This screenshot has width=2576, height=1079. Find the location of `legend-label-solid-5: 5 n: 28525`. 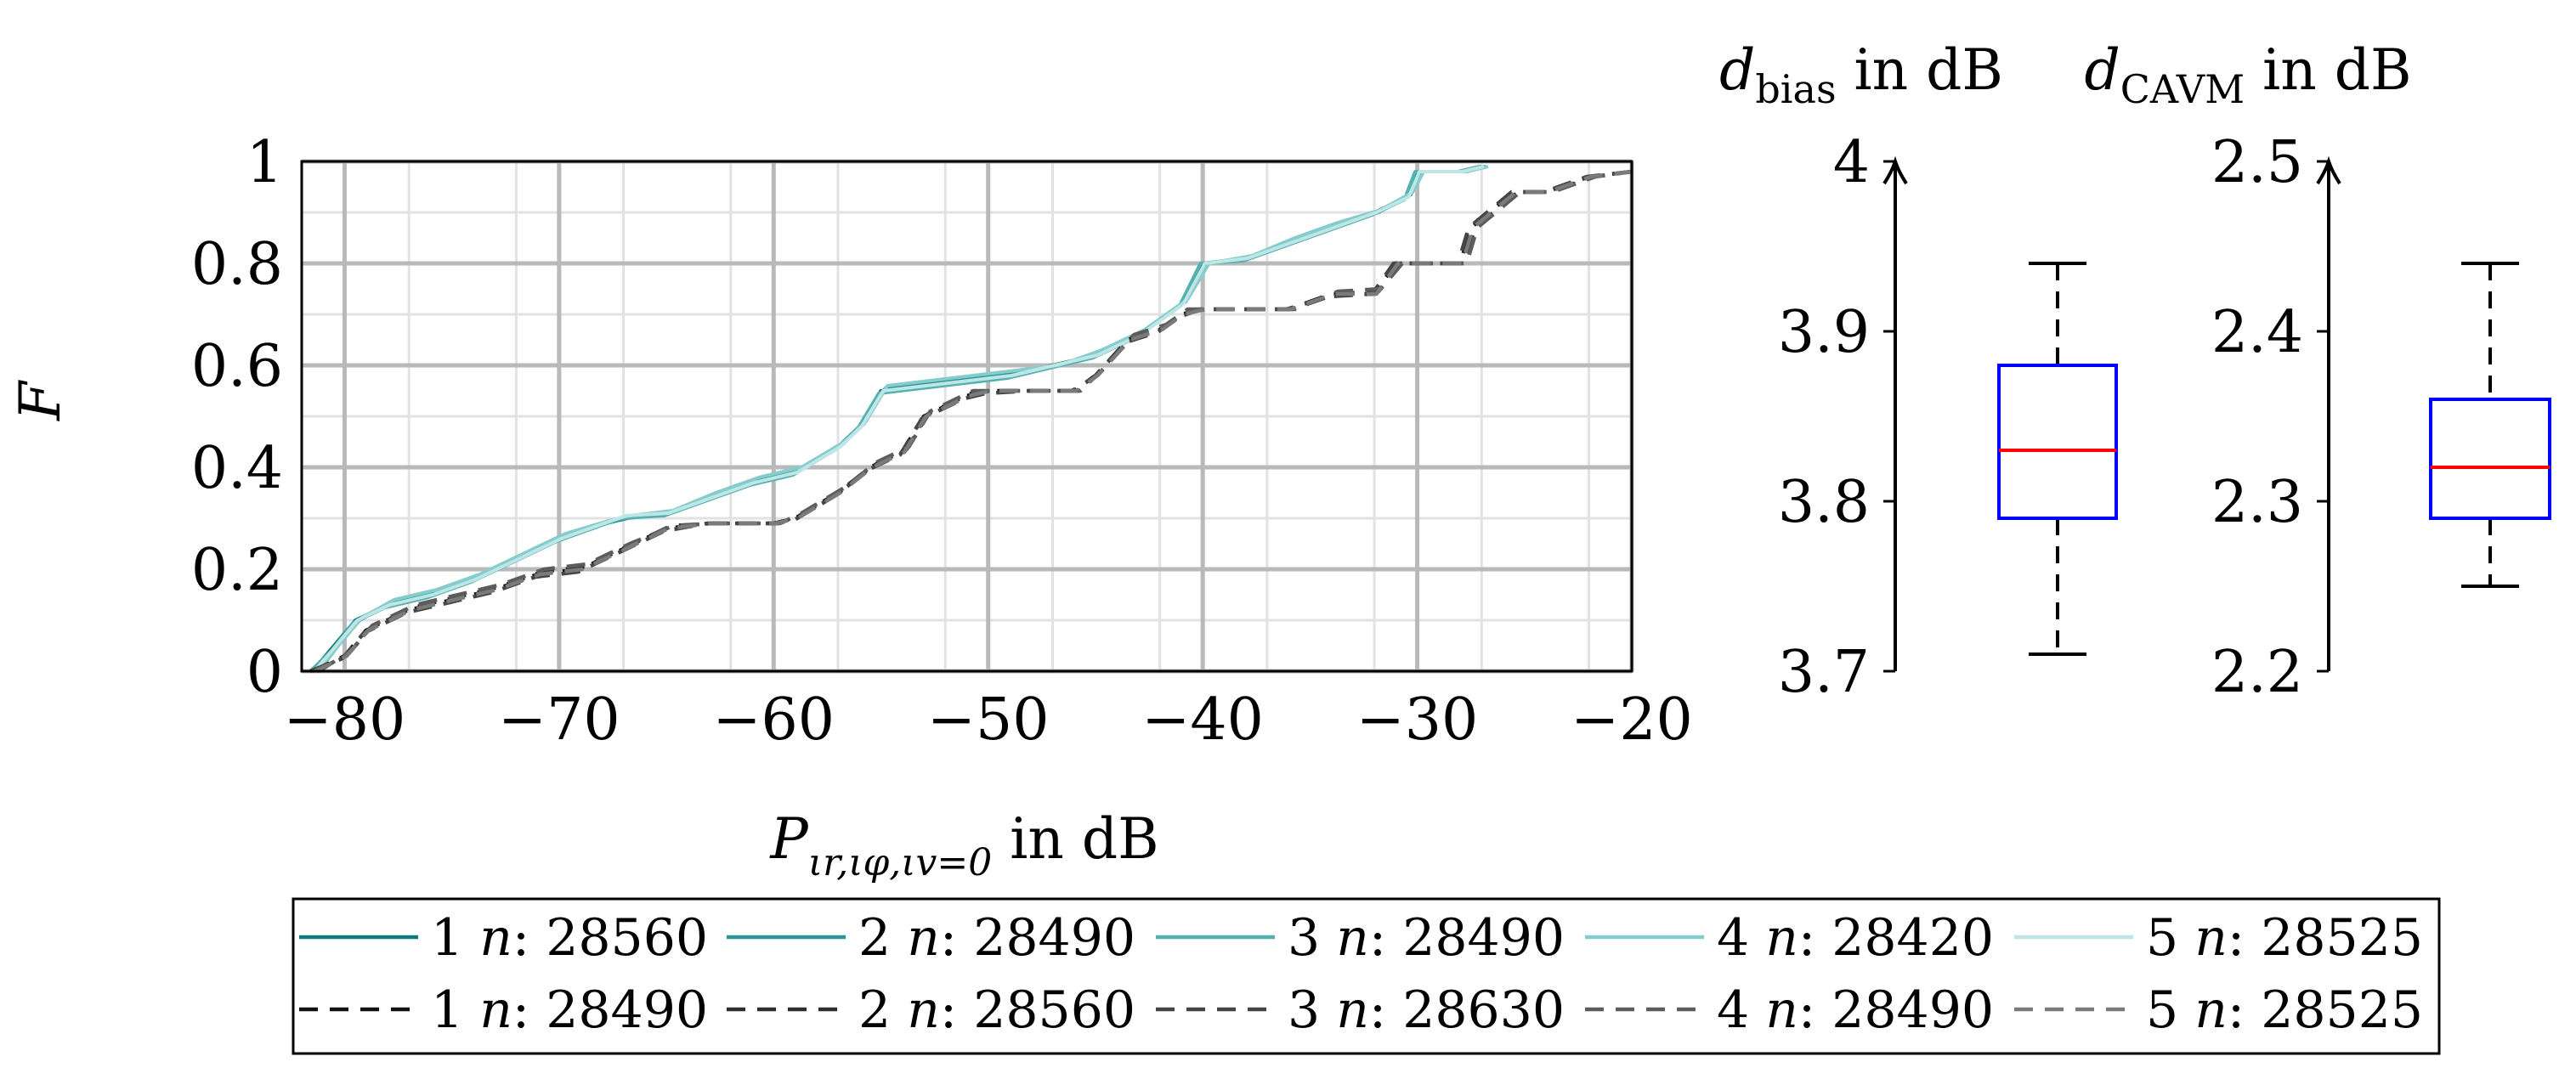

legend-label-solid-5: 5 n: 28525 is located at coordinates (2284, 938).